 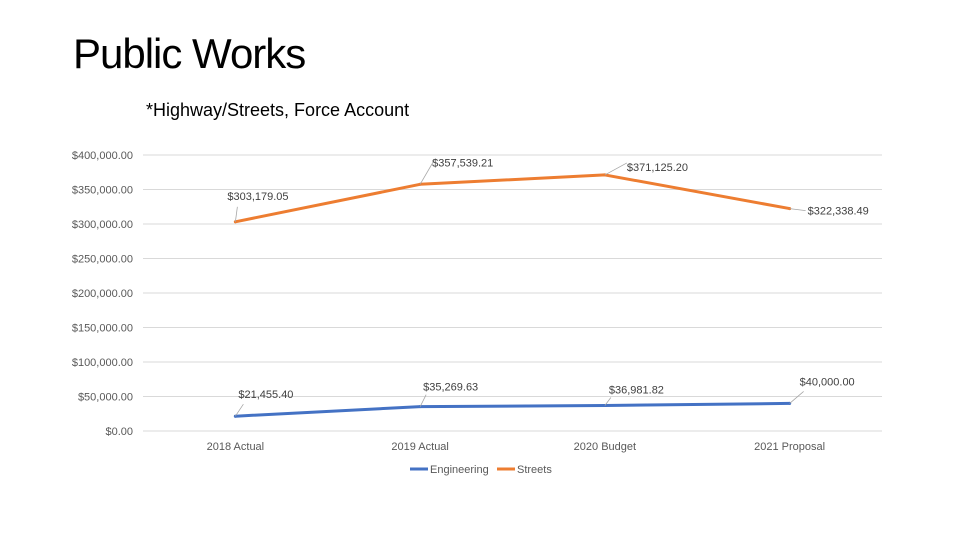 I want to click on x-tick-label: 2021 Proposal, so click(x=789, y=447).